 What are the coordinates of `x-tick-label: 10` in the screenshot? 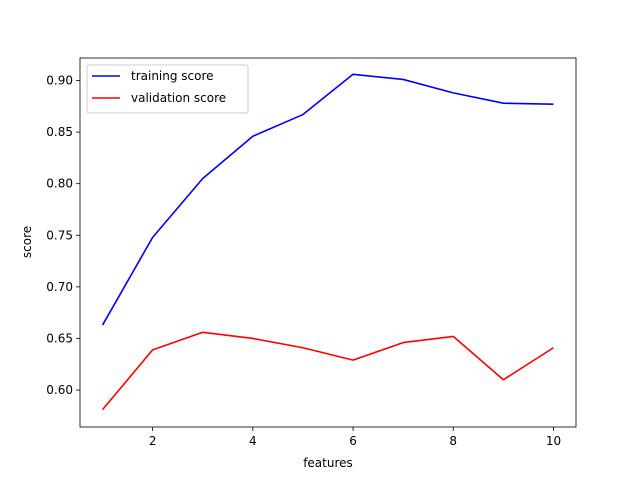 It's located at (553, 441).